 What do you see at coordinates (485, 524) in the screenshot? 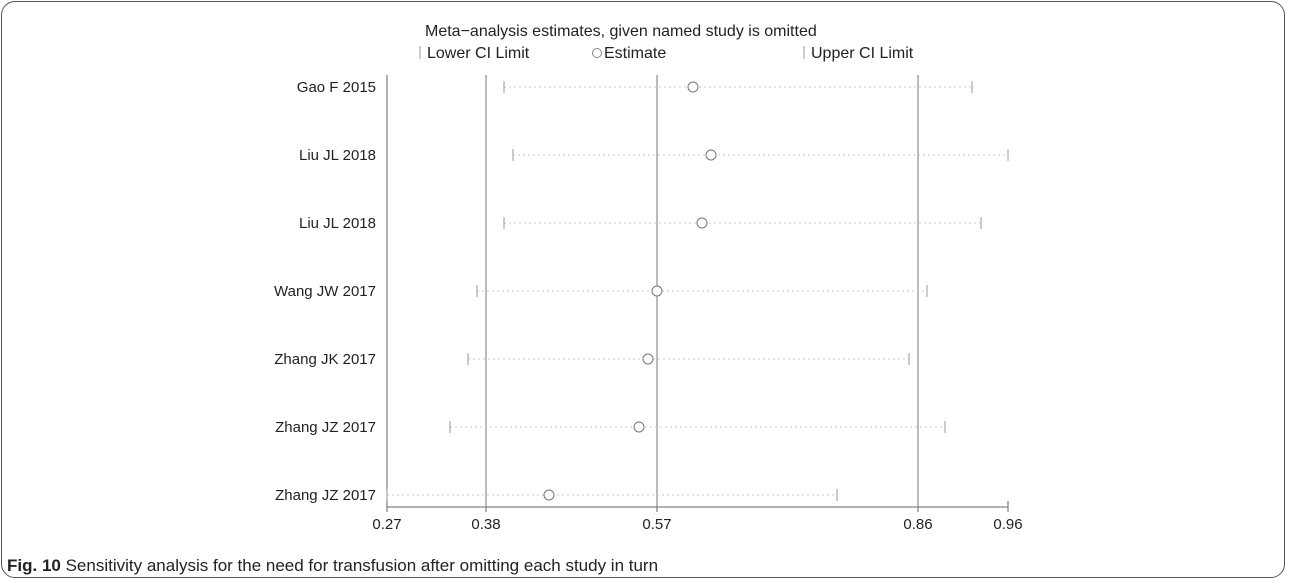
I see `x-tick-label-1: 0.38` at bounding box center [485, 524].